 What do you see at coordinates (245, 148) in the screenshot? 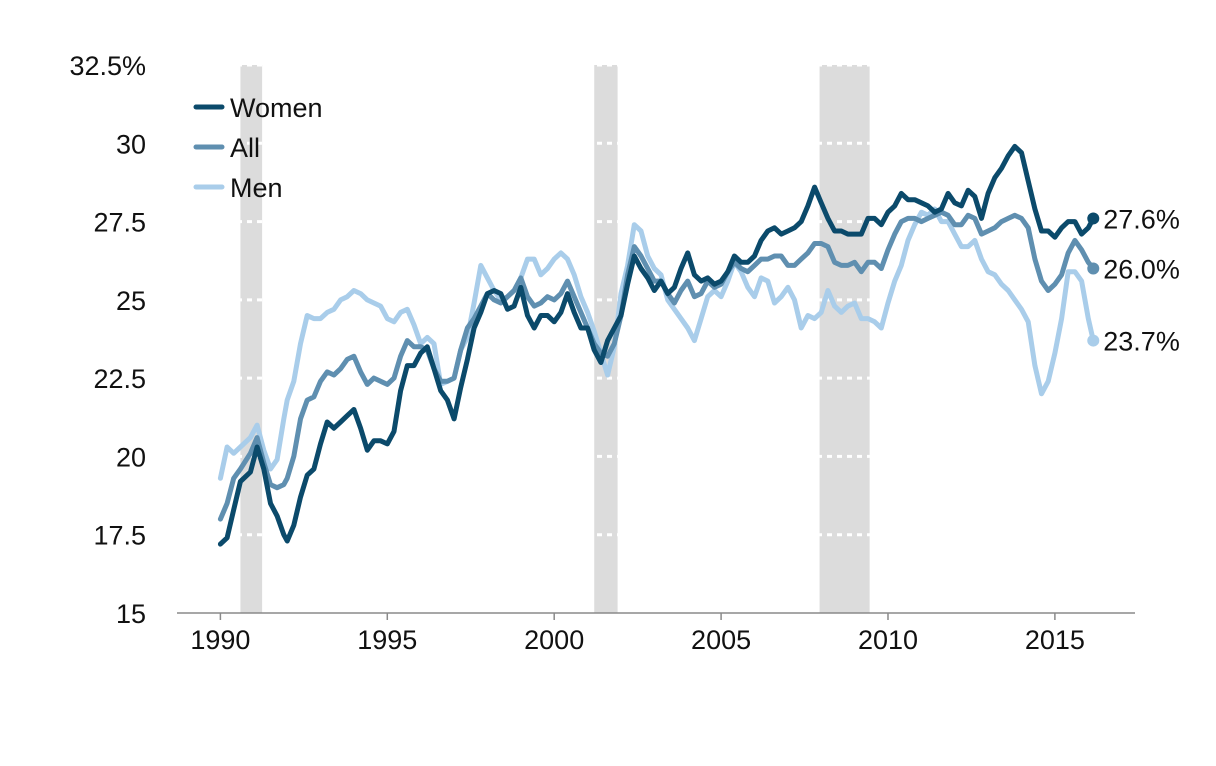
I see `legend-label-all: All` at bounding box center [245, 148].